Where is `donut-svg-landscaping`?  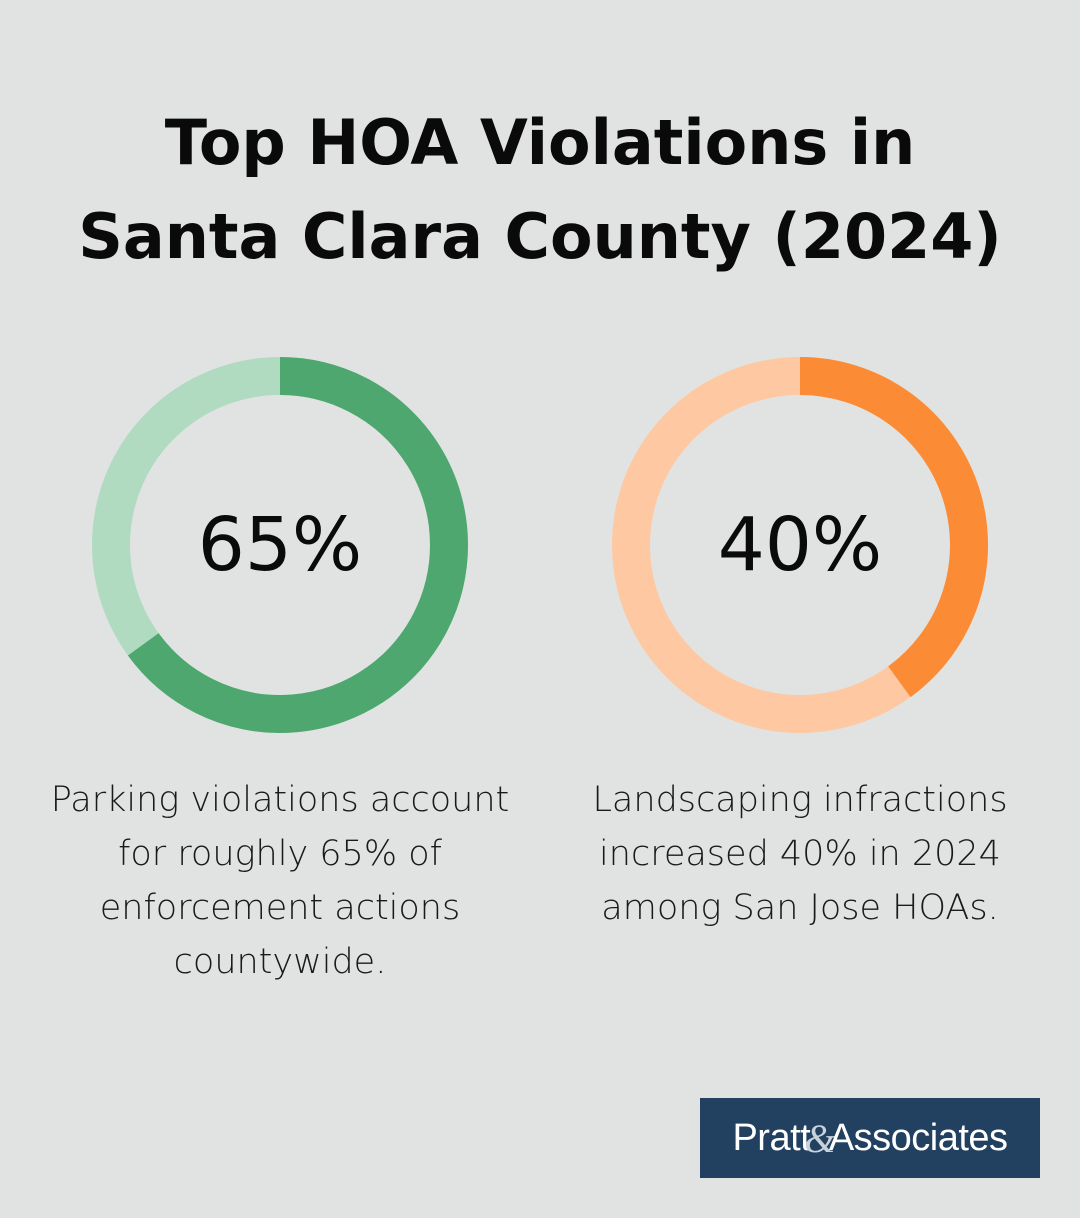 donut-svg-landscaping is located at coordinates (800, 545).